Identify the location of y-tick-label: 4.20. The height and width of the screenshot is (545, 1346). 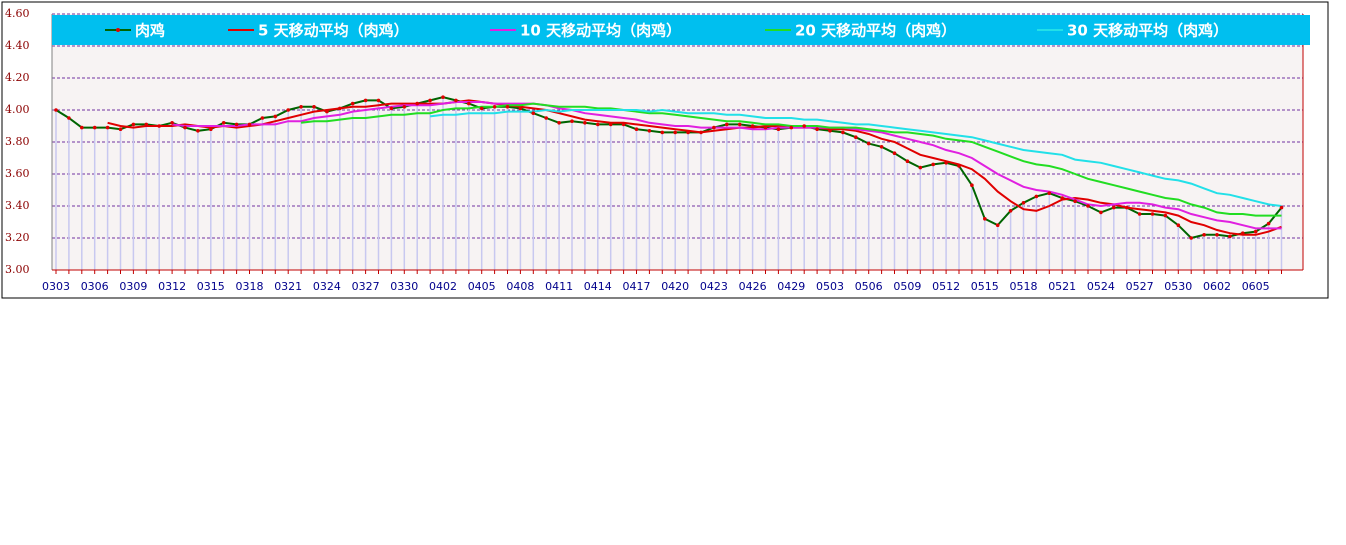
(17, 77).